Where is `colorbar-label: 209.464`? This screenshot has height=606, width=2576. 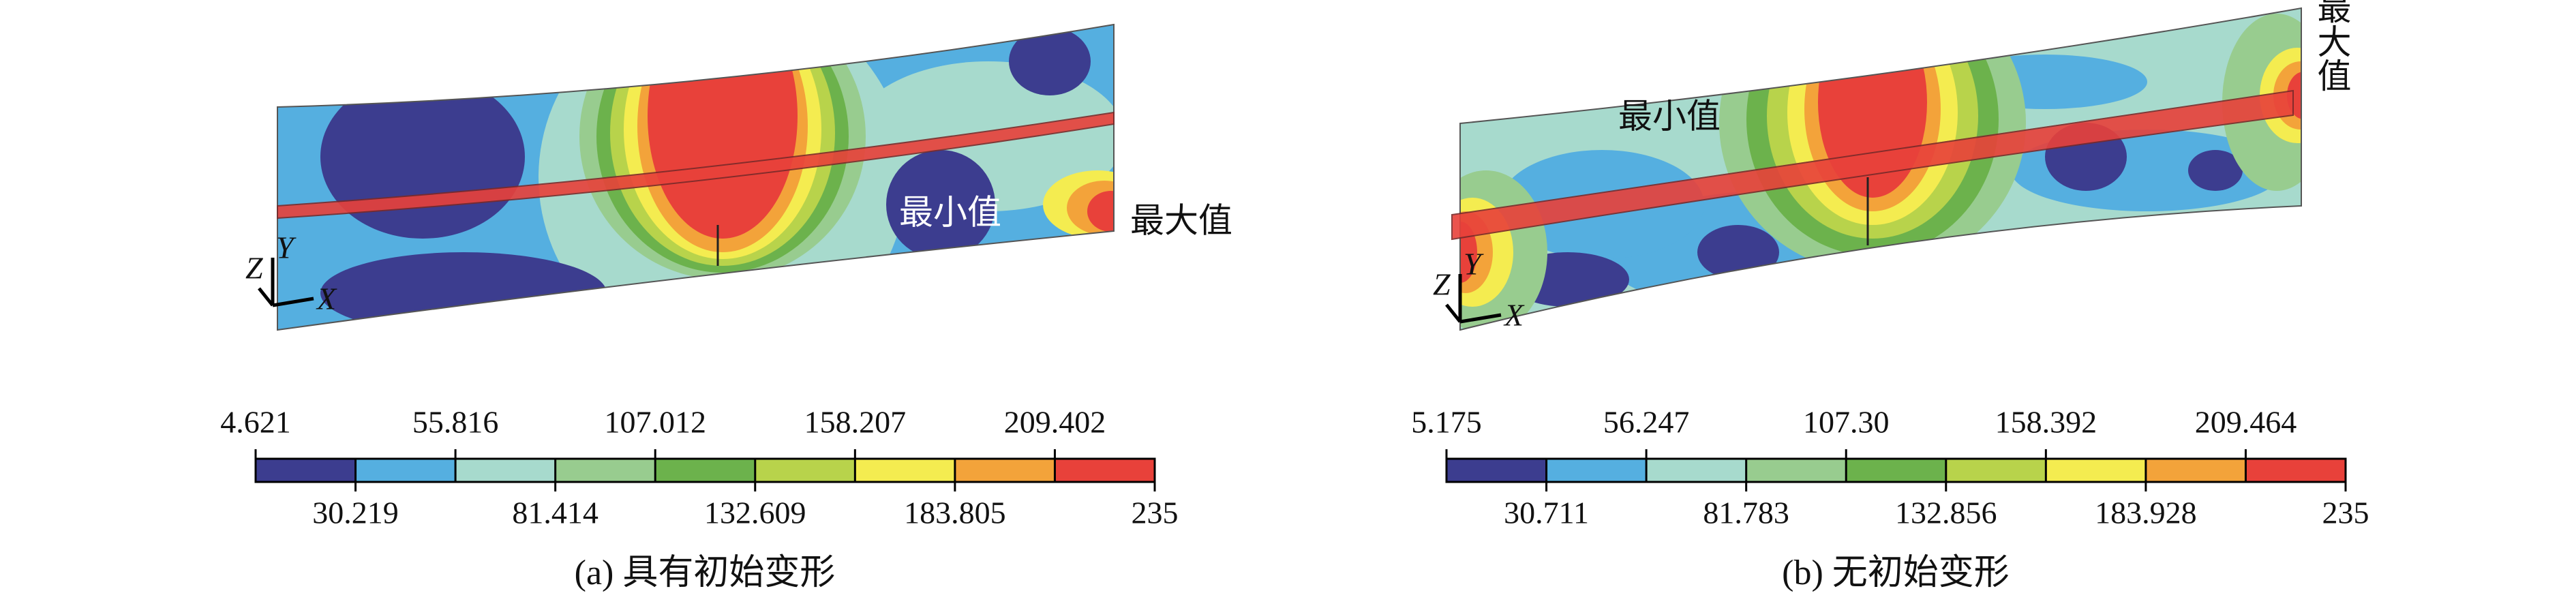 colorbar-label: 209.464 is located at coordinates (2246, 422).